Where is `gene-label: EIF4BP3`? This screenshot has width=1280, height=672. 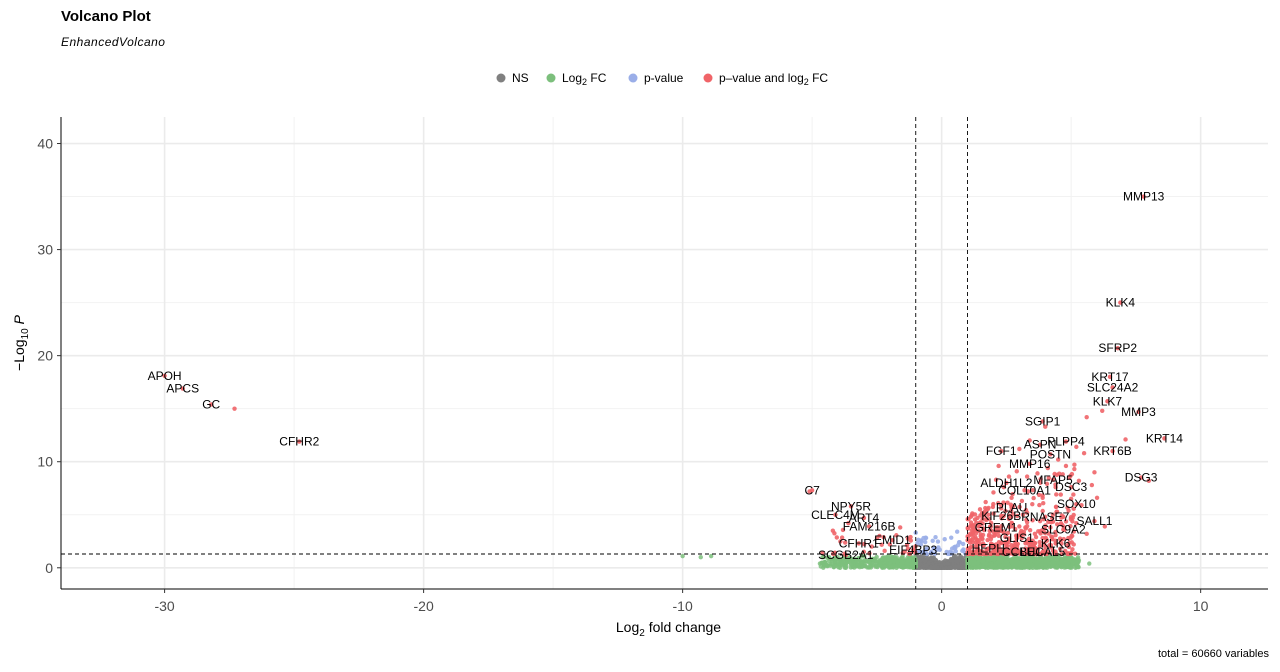
gene-label: EIF4BP3 is located at coordinates (913, 550).